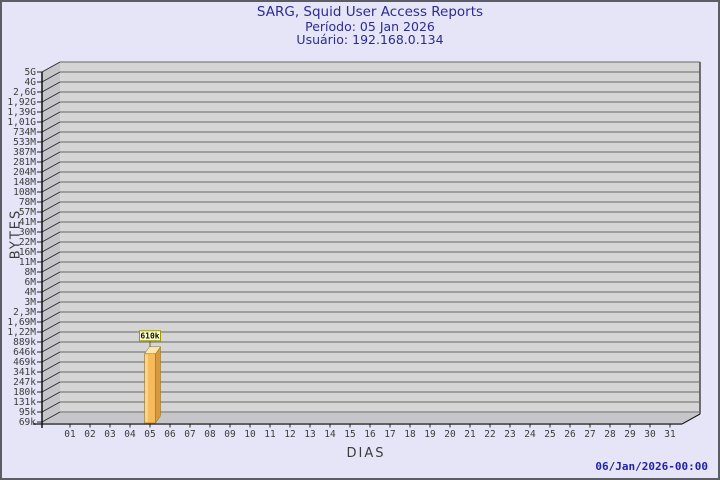 The height and width of the screenshot is (480, 720). Describe the element at coordinates (250, 434) in the screenshot. I see `x-tick-label: 10` at that location.